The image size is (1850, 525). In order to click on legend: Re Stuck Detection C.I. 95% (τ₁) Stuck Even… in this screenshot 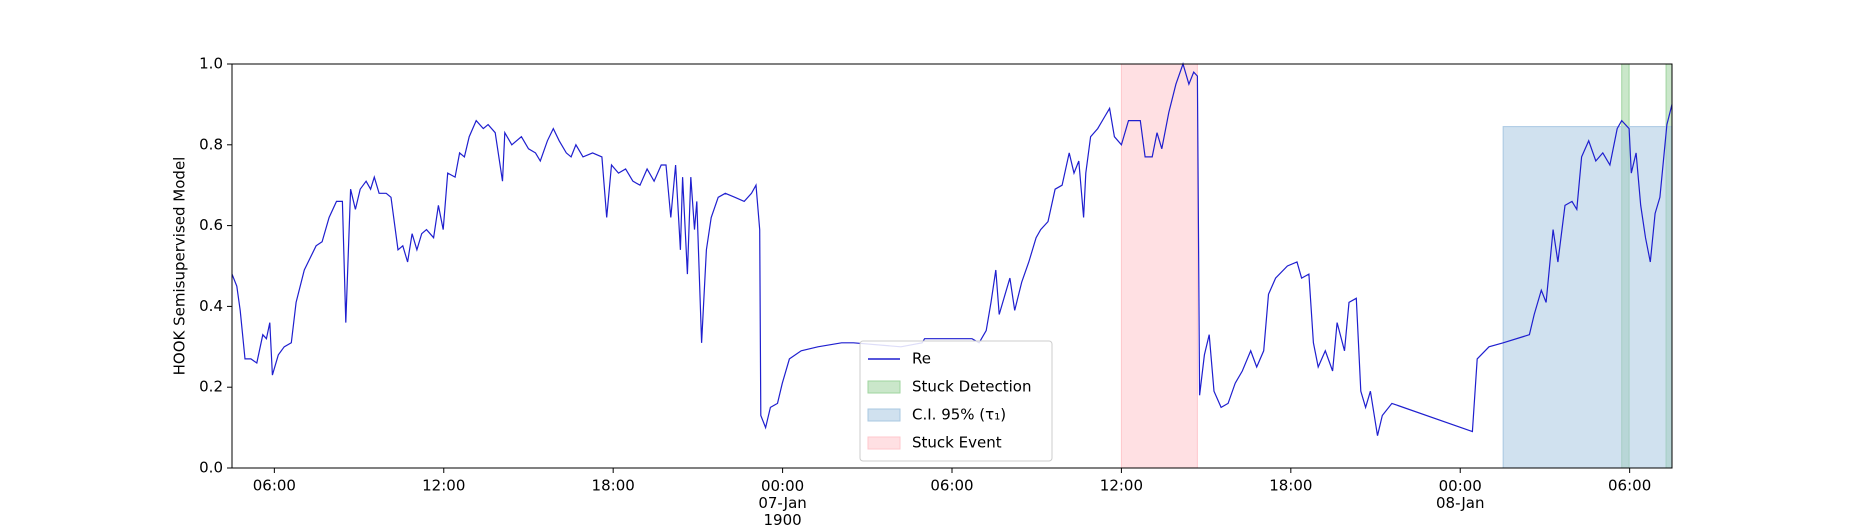, I will do `click(956, 401)`.